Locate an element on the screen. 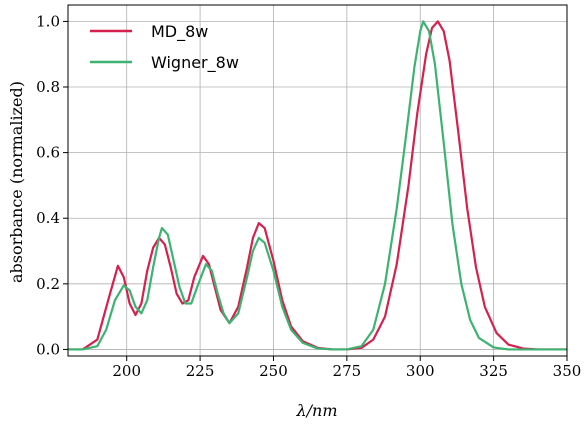 The height and width of the screenshot is (425, 584). x-tick-label: 225 is located at coordinates (200, 371).